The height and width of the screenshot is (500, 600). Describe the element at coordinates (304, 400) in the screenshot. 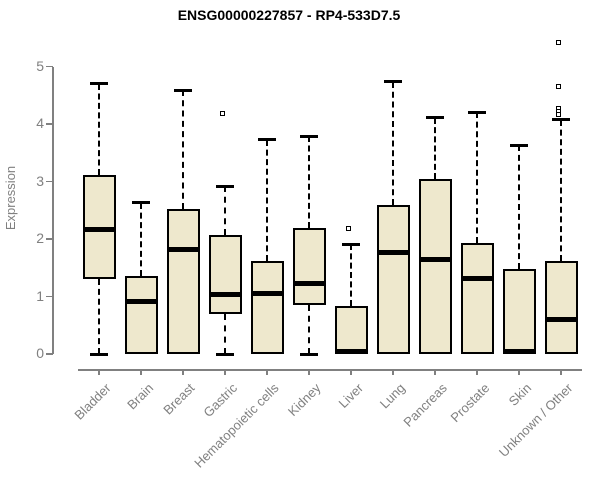

I see `x-tick-label: Kidney` at that location.